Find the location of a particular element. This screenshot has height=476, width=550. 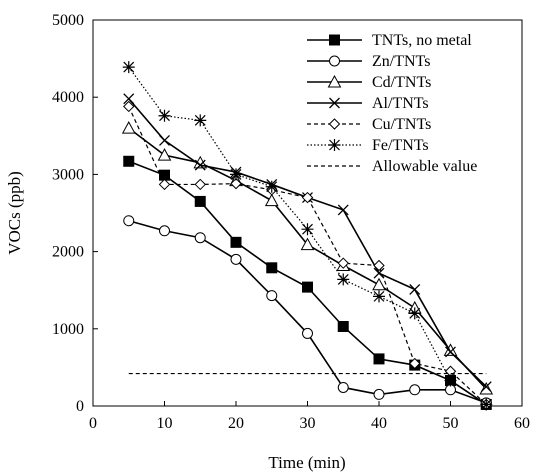

x-tick-label: 30 is located at coordinates (308, 423).